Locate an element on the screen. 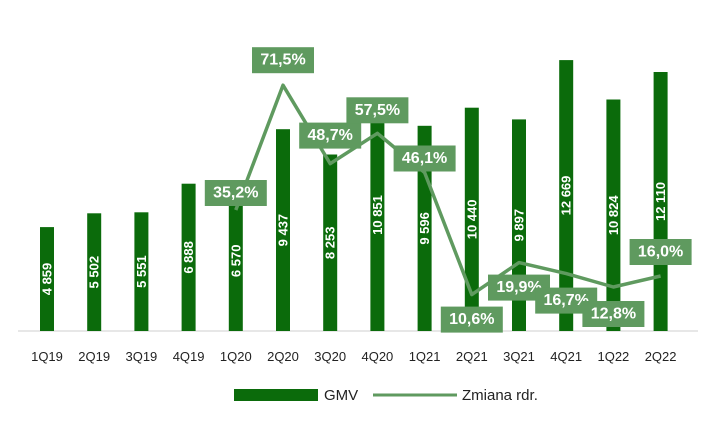 Image resolution: width=710 pixels, height=426 pixels. category-tick-label: 4Q21 is located at coordinates (566, 356).